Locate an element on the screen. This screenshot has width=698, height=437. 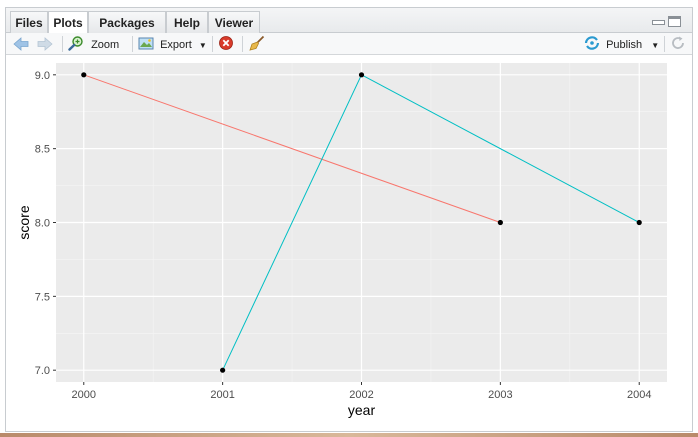
tab-packages: Packages is located at coordinates (127, 22).